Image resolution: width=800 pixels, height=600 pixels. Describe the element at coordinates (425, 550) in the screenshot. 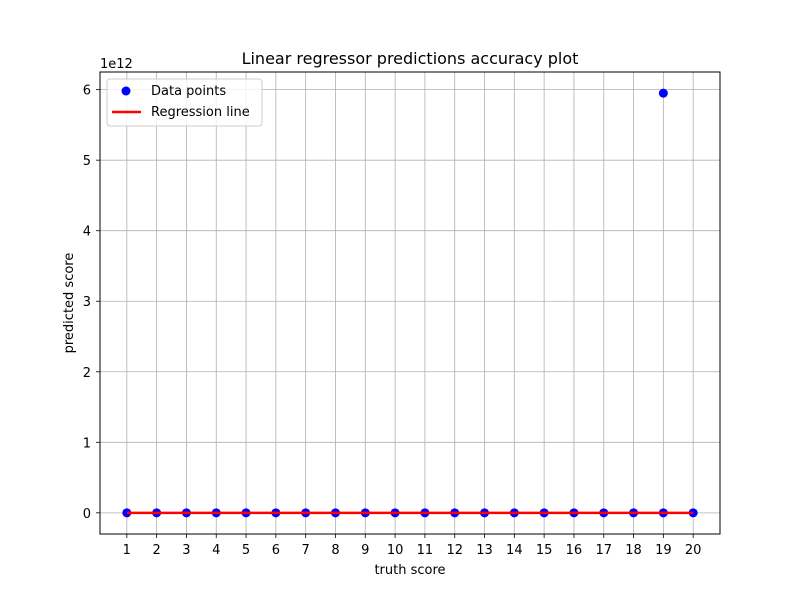

I see `x-tick-label: 11` at that location.